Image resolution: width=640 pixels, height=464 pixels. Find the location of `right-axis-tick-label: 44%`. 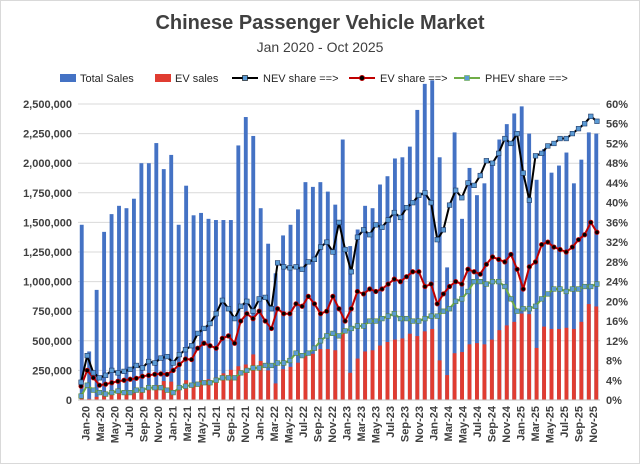

right-axis-tick-label: 44% is located at coordinates (617, 184).